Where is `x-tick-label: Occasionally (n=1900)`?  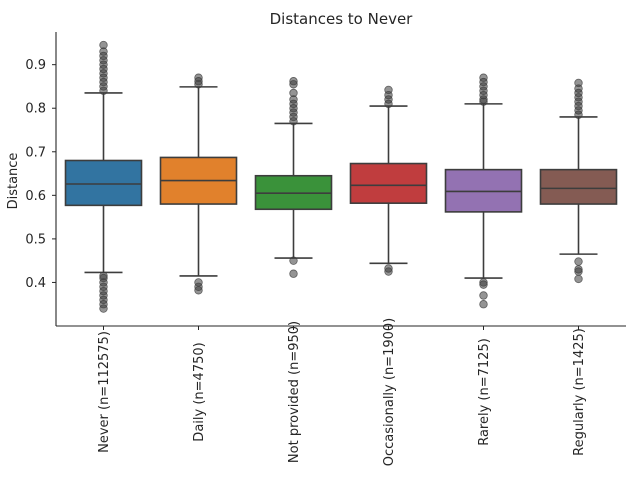
x-tick-label: Occasionally (n=1900) is located at coordinates (389, 392).